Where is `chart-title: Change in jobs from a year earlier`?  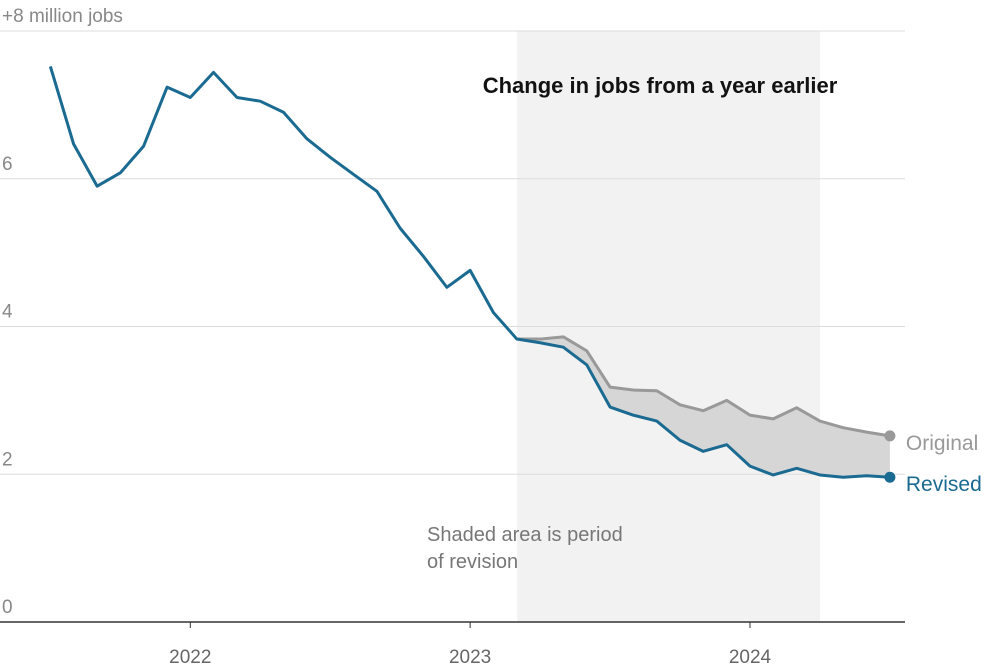
chart-title: Change in jobs from a year earlier is located at coordinates (660, 85).